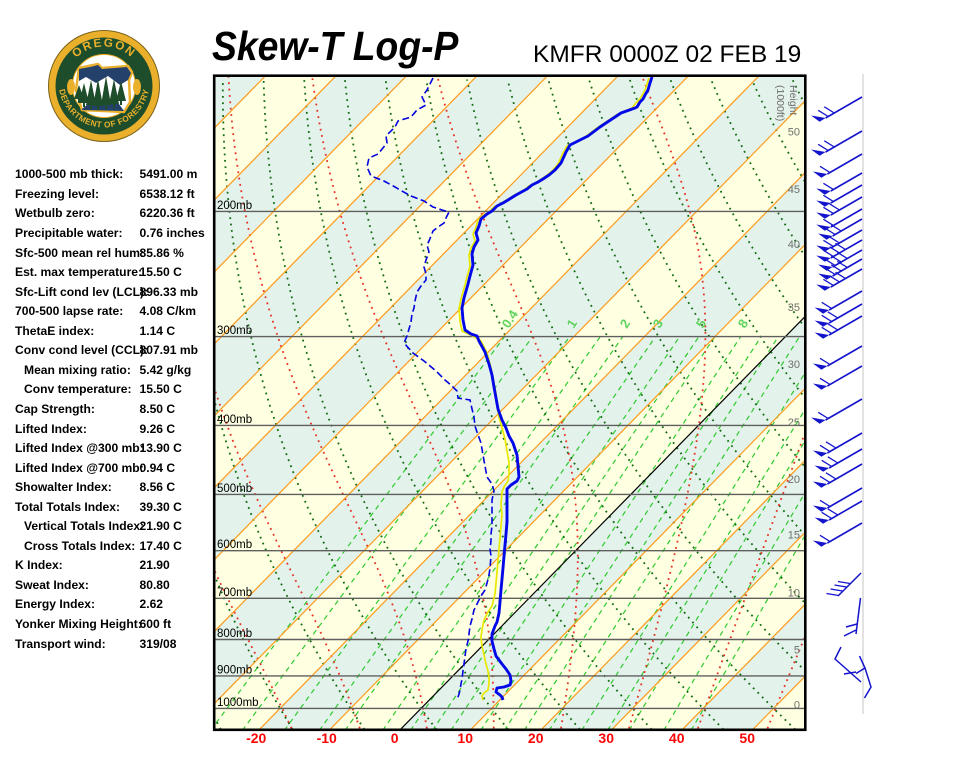  What do you see at coordinates (794, 423) in the screenshot?
I see `svg-text: 25` at bounding box center [794, 423].